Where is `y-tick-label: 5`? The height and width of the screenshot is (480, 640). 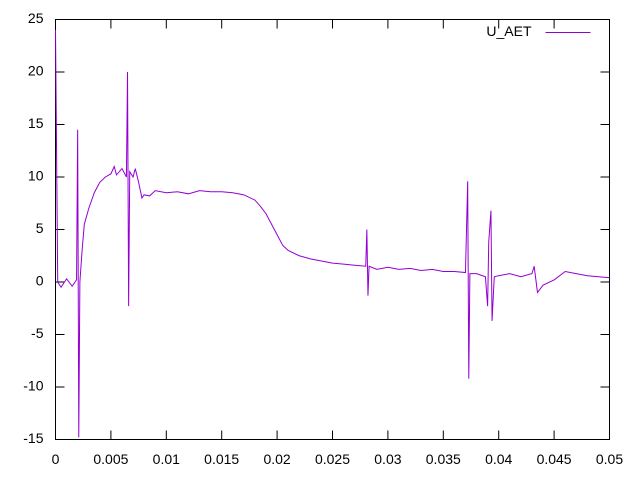 y-tick-label: 5 is located at coordinates (40, 228).